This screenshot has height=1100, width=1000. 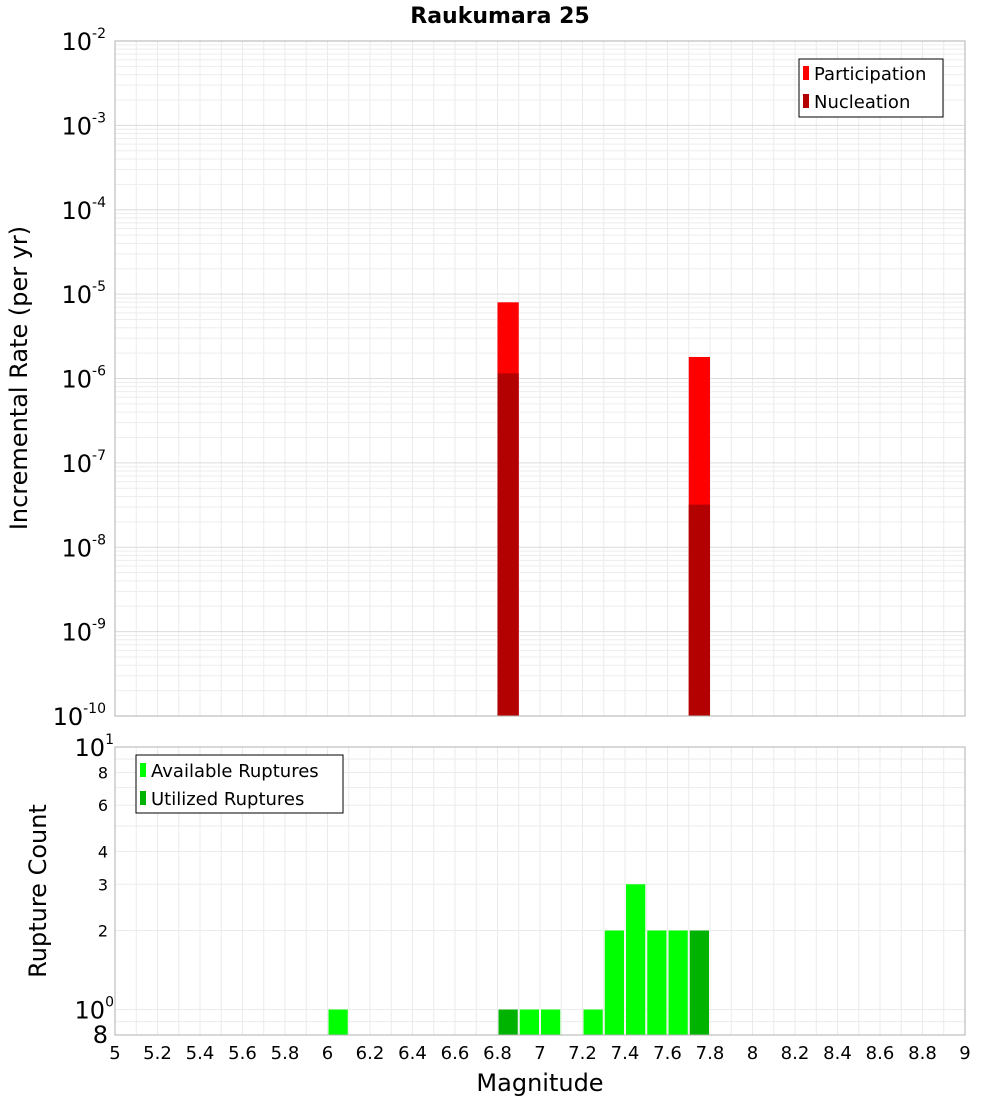 What do you see at coordinates (38, 891) in the screenshot?
I see `bottom-y-axis-label: Rupture Count` at bounding box center [38, 891].